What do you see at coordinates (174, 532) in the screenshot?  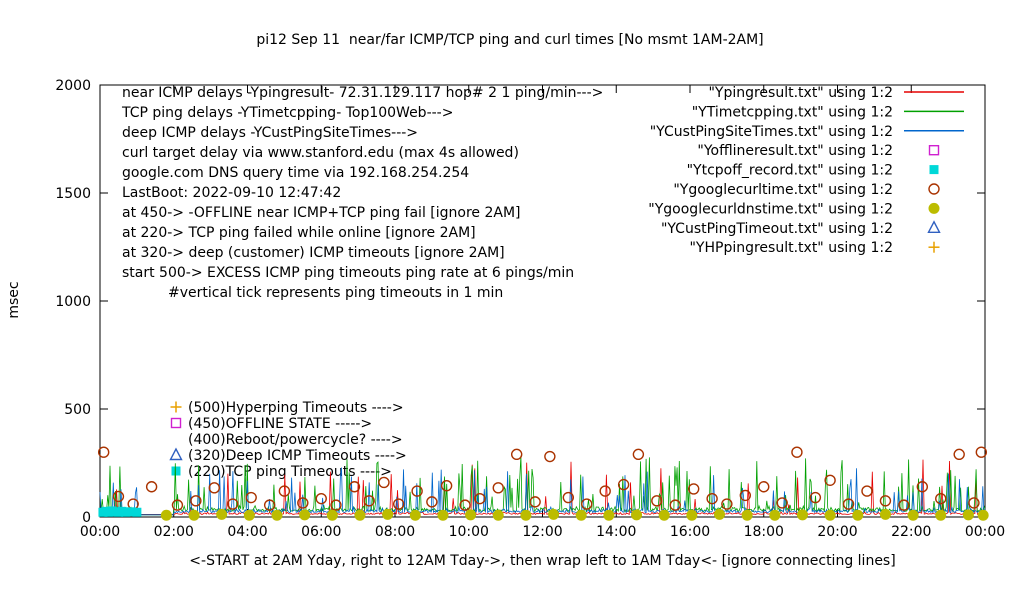 I see `x-tick-label: 02:00` at bounding box center [174, 532].